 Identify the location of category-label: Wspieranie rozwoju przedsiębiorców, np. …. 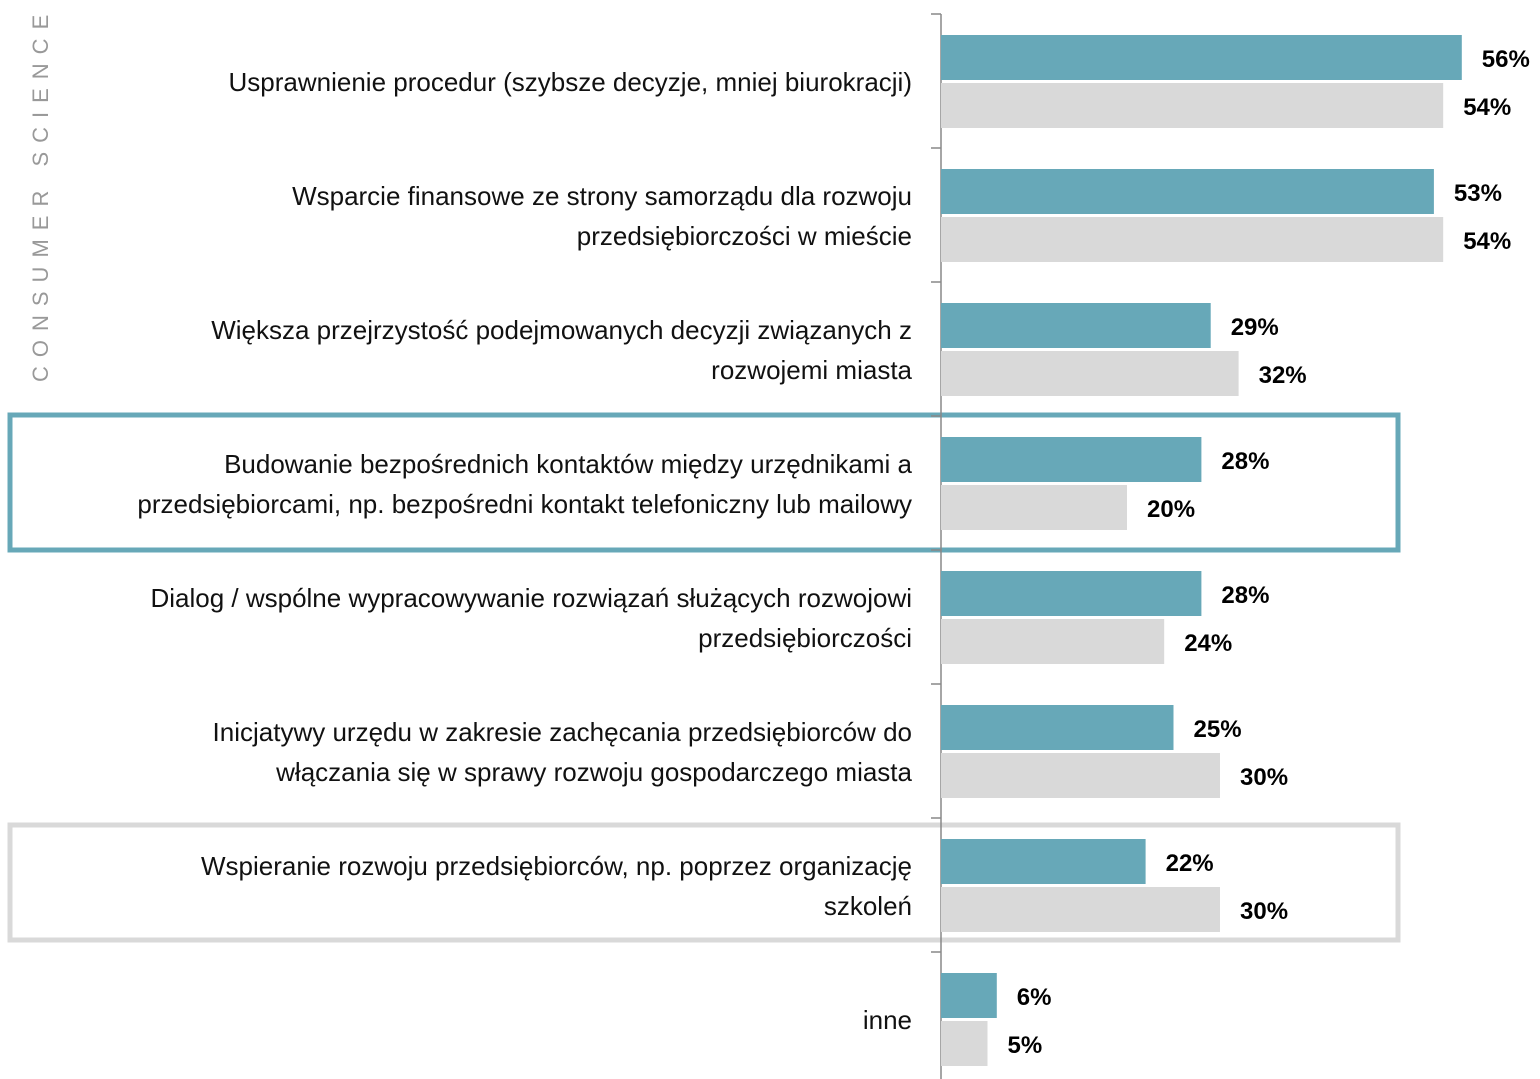
(556, 886).